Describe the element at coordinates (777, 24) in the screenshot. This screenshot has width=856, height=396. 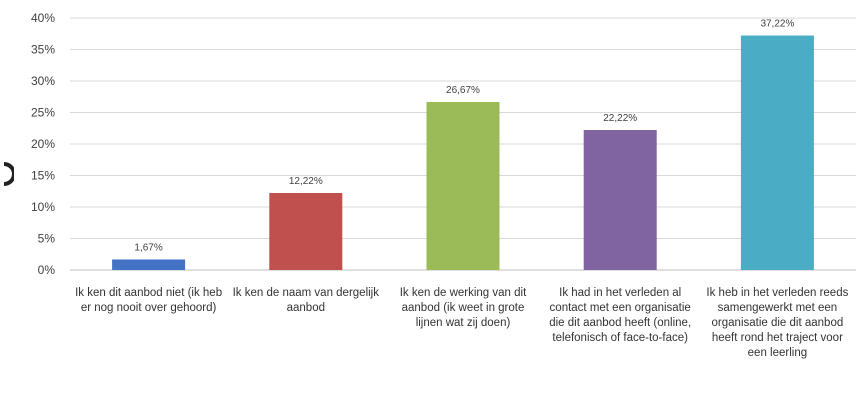
I see `data-label-5: 37,22%` at that location.